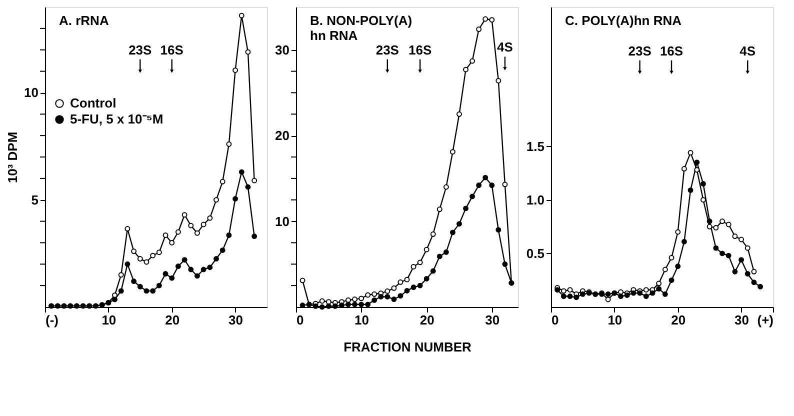 The image size is (794, 416). I want to click on text: B. NON-POLY(A) hn RNA, so click(361, 28).